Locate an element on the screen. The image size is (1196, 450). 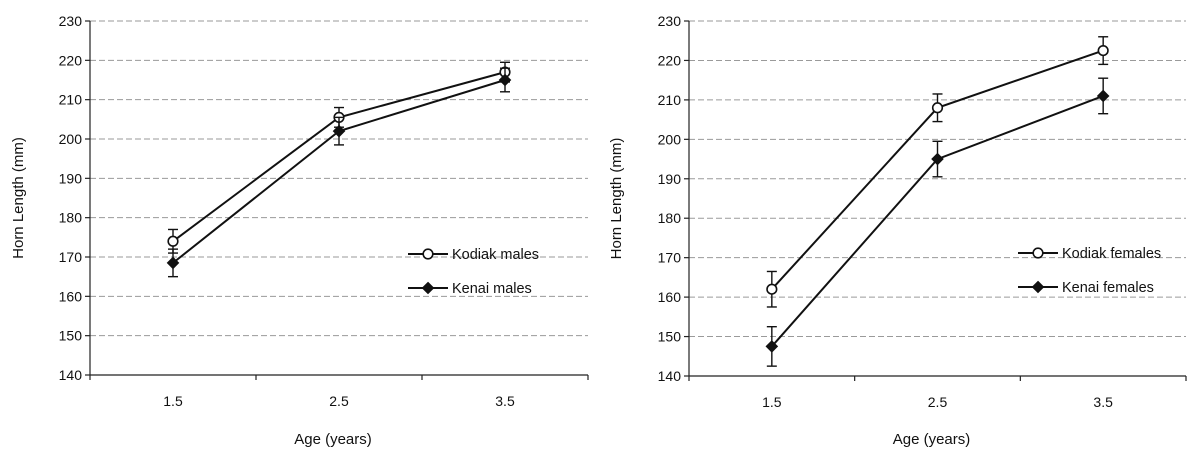
legend-entry: Kodiak males is located at coordinates (473, 255).